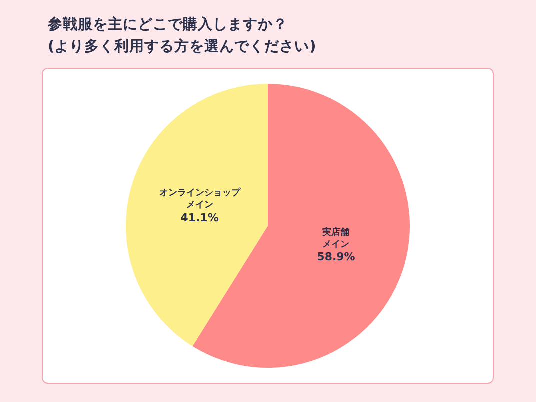 The height and width of the screenshot is (402, 536). Describe the element at coordinates (199, 217) in the screenshot. I see `data-label: 41.1%` at that location.